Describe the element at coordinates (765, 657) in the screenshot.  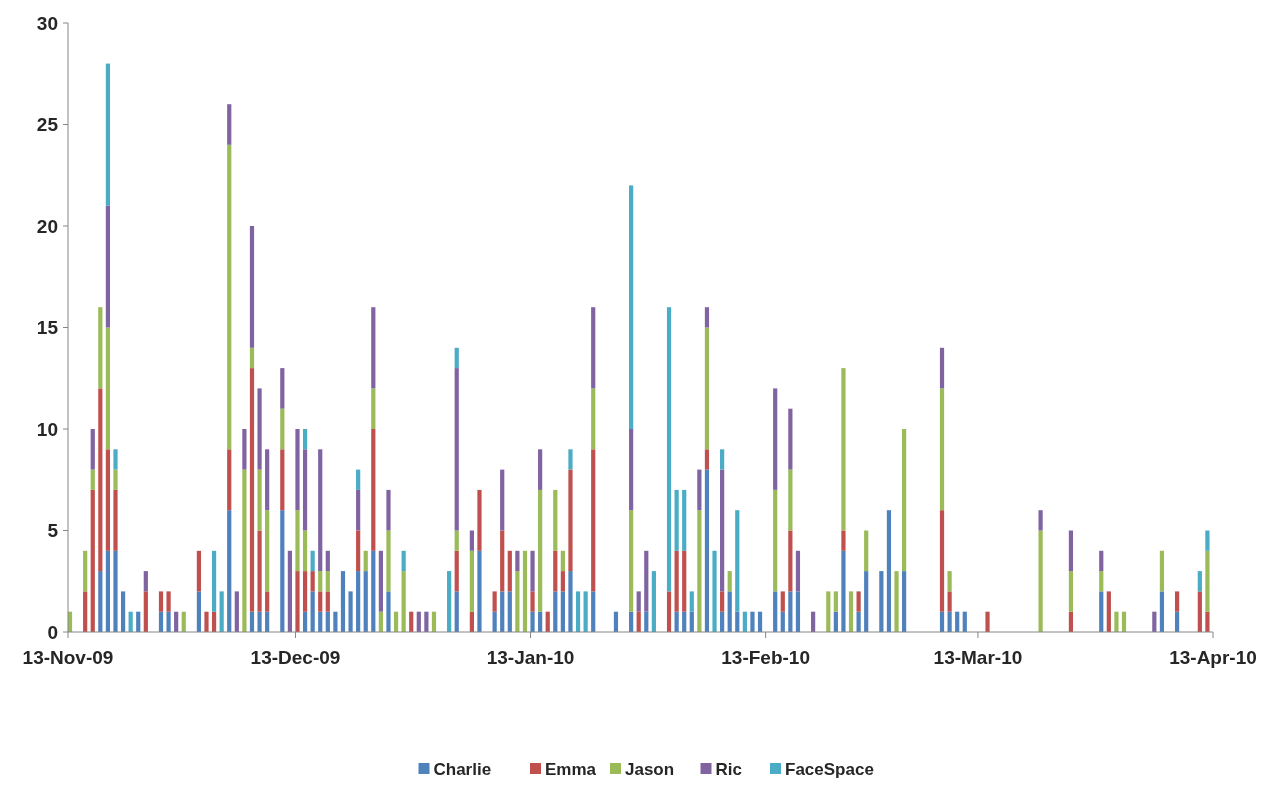
I see `x-tick-label: 13-Feb-10` at that location.